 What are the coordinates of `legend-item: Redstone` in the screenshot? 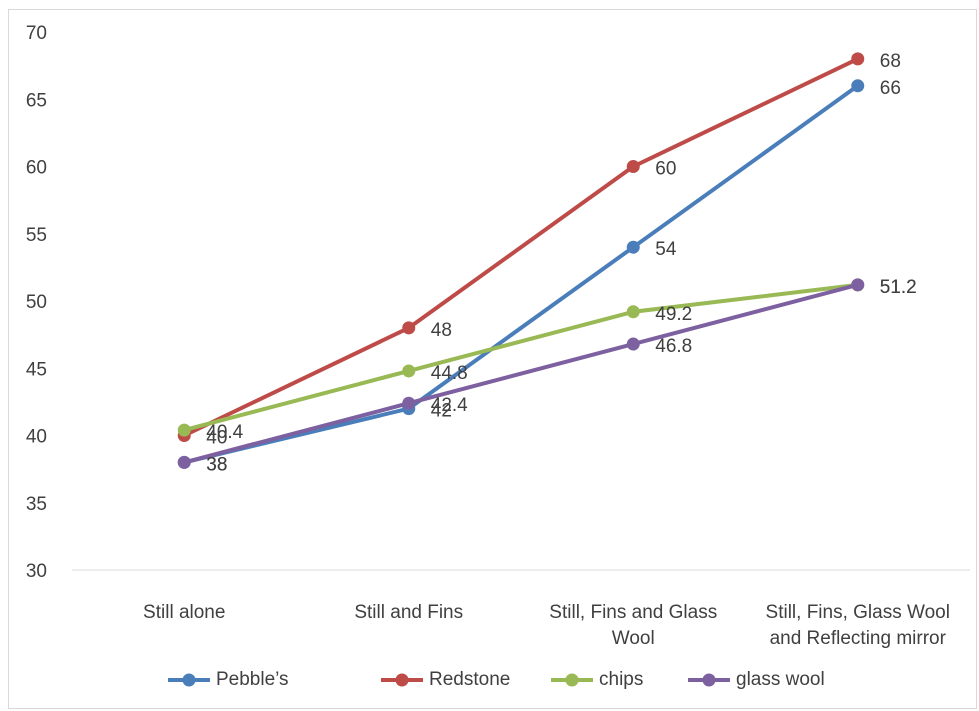 It's located at (444, 680).